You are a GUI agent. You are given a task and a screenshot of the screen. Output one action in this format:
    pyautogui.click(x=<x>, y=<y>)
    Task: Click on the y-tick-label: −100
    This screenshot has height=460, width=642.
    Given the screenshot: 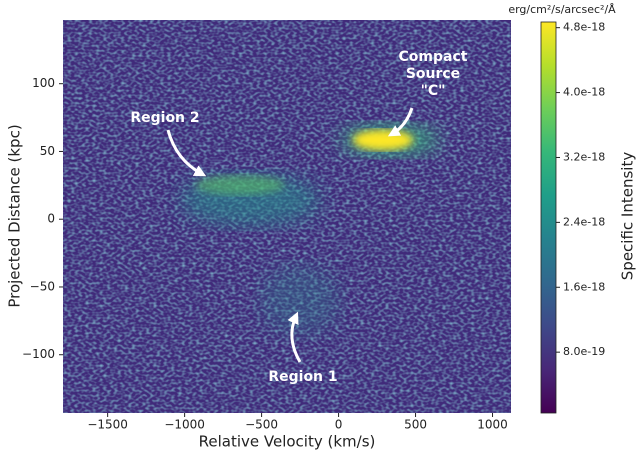 What is the action you would take?
    pyautogui.click(x=38, y=354)
    